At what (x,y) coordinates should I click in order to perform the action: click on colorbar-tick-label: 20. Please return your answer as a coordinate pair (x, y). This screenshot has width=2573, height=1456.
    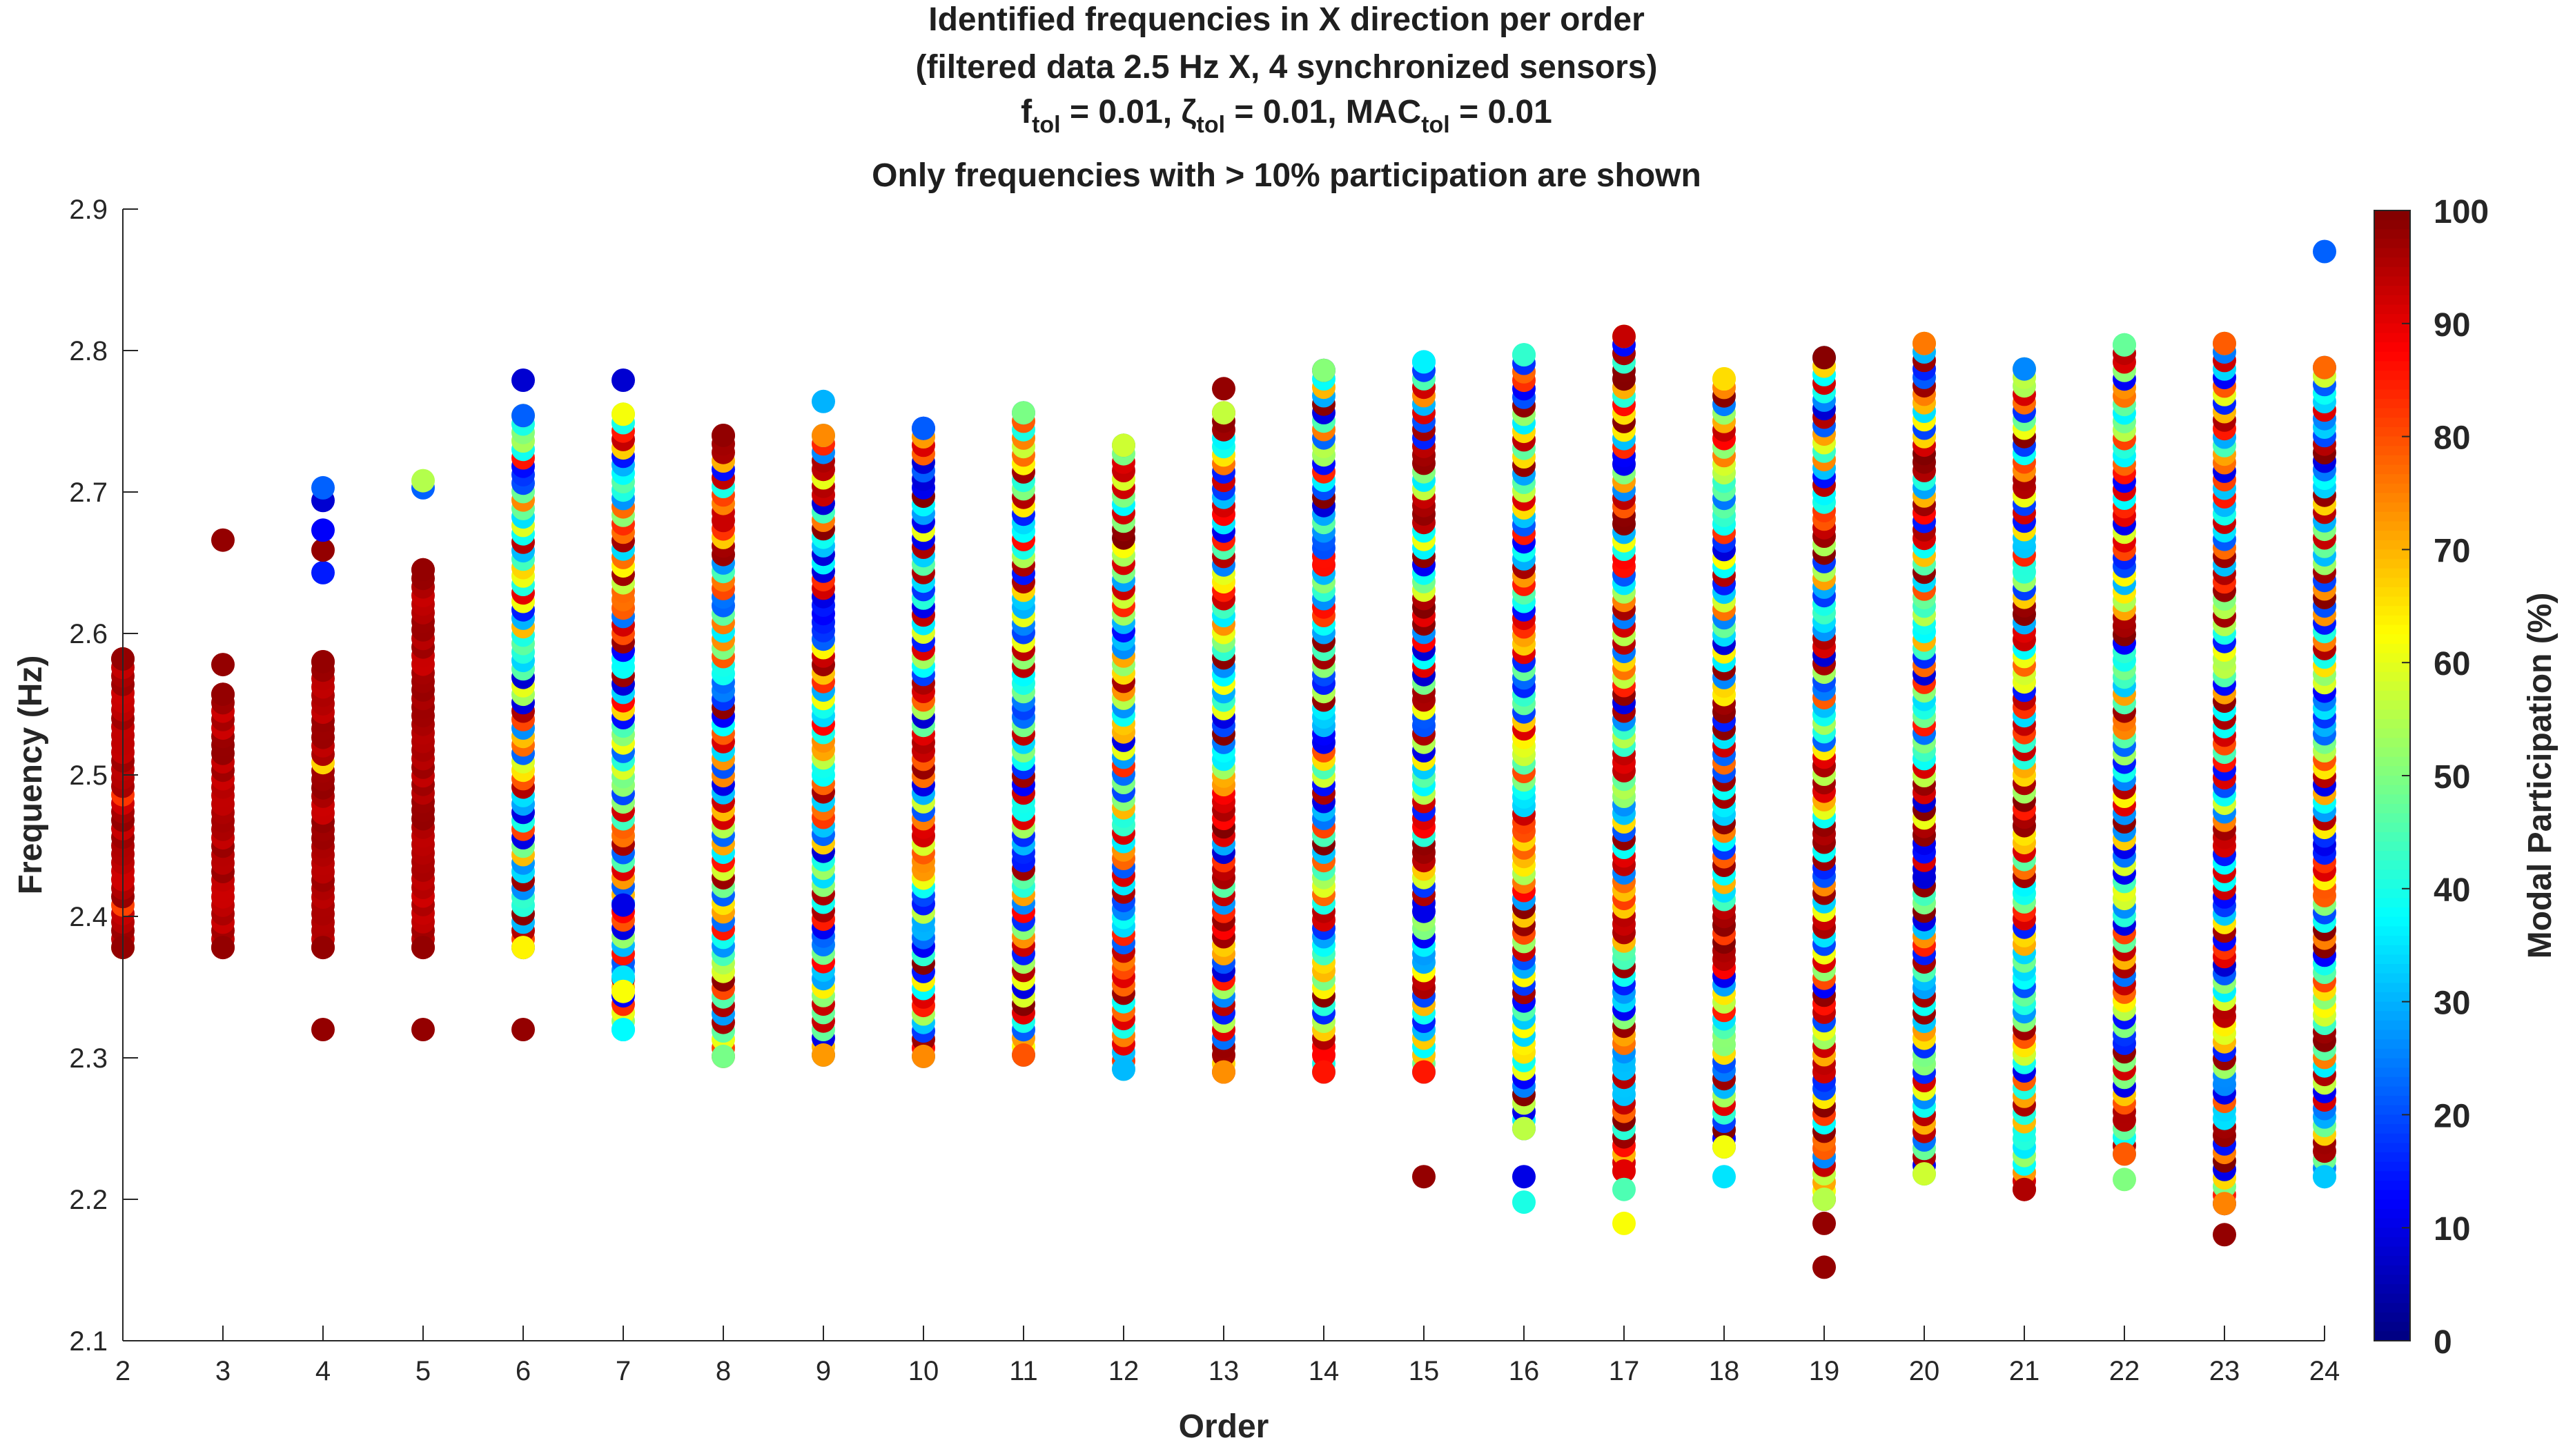
    Looking at the image, I should click on (2452, 1116).